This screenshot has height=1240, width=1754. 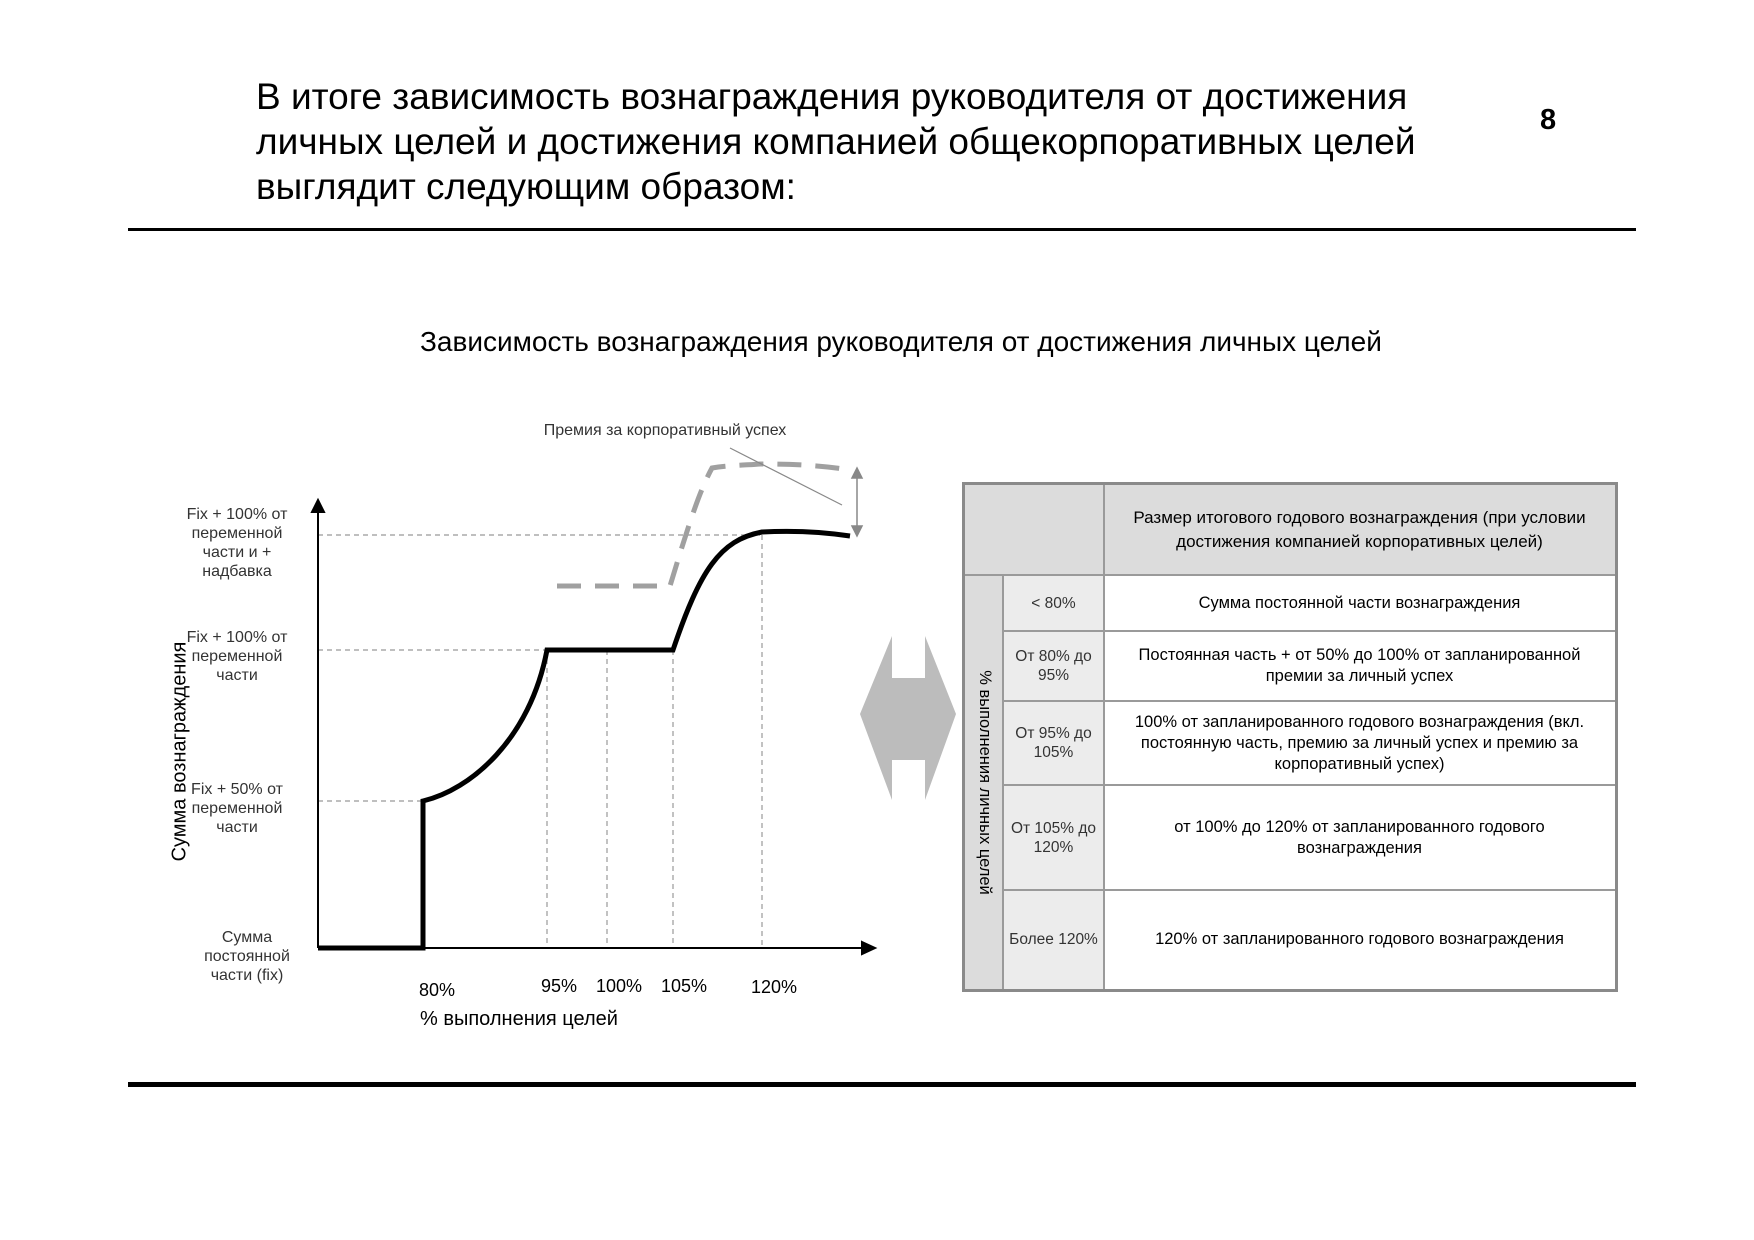 I want to click on table-corner, so click(x=1034, y=530).